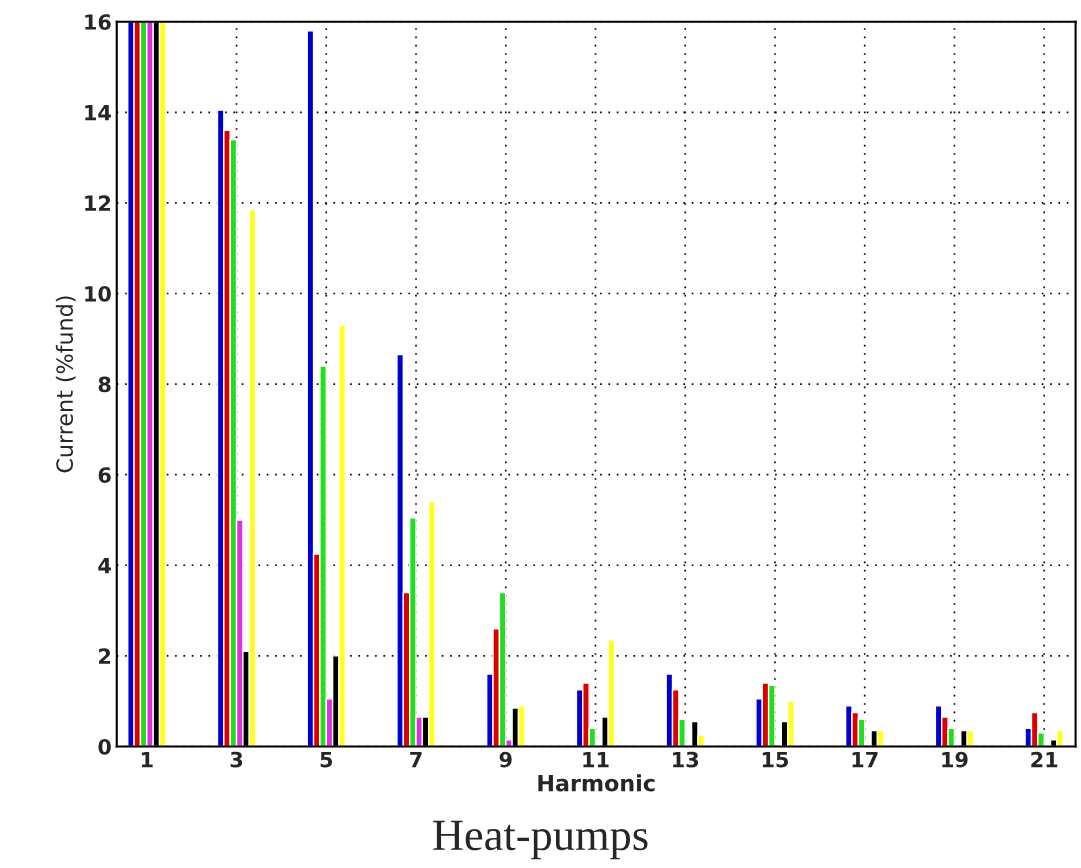 The image size is (1081, 868). I want to click on x-tick-label: 19, so click(955, 759).